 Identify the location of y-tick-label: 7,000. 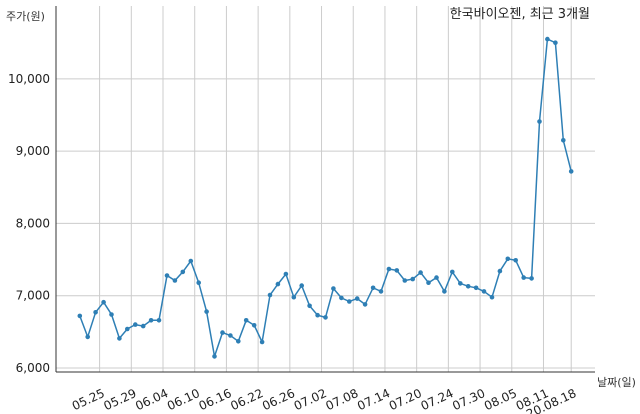
(33, 296).